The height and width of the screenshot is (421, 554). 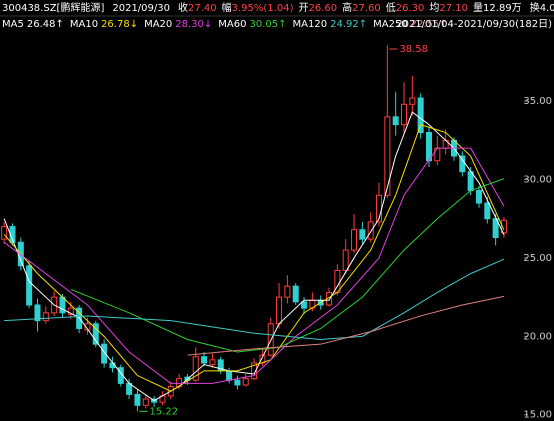 I want to click on header-field: 换, so click(x=535, y=7).